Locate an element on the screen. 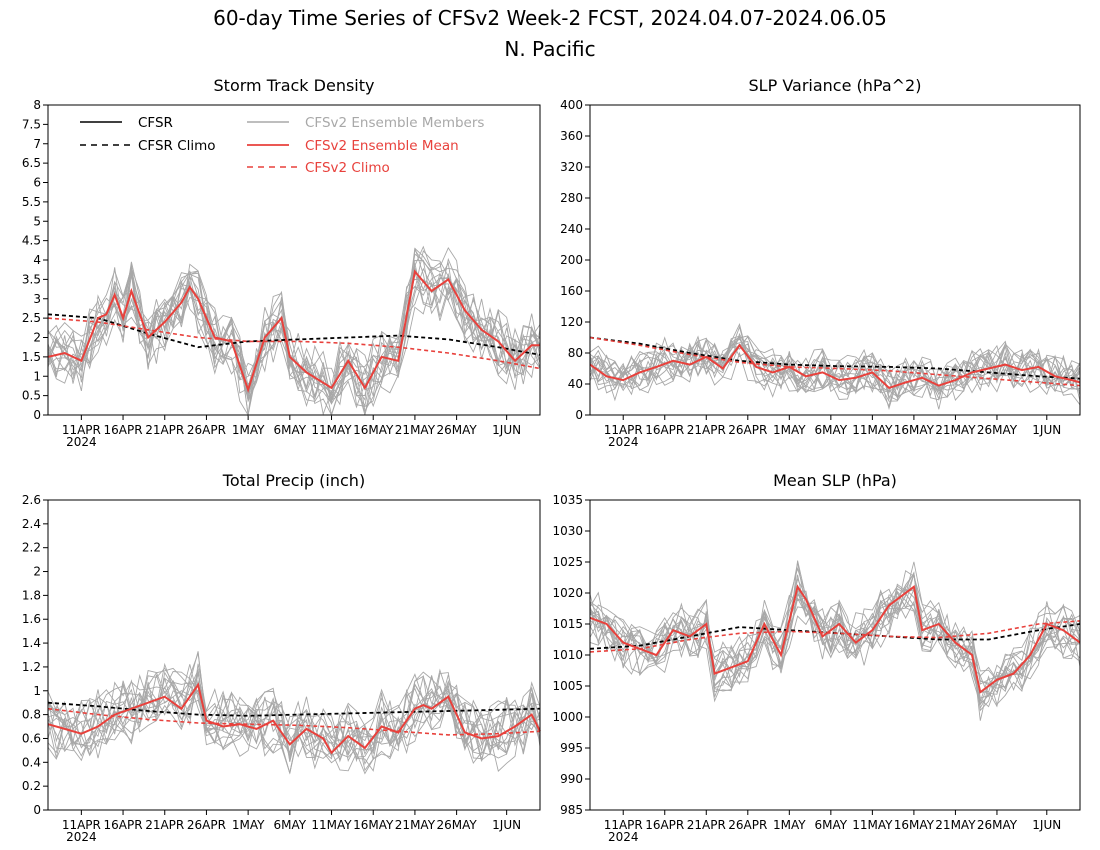 This screenshot has height=850, width=1100. y-tick-label: 1005 is located at coordinates (567, 686).